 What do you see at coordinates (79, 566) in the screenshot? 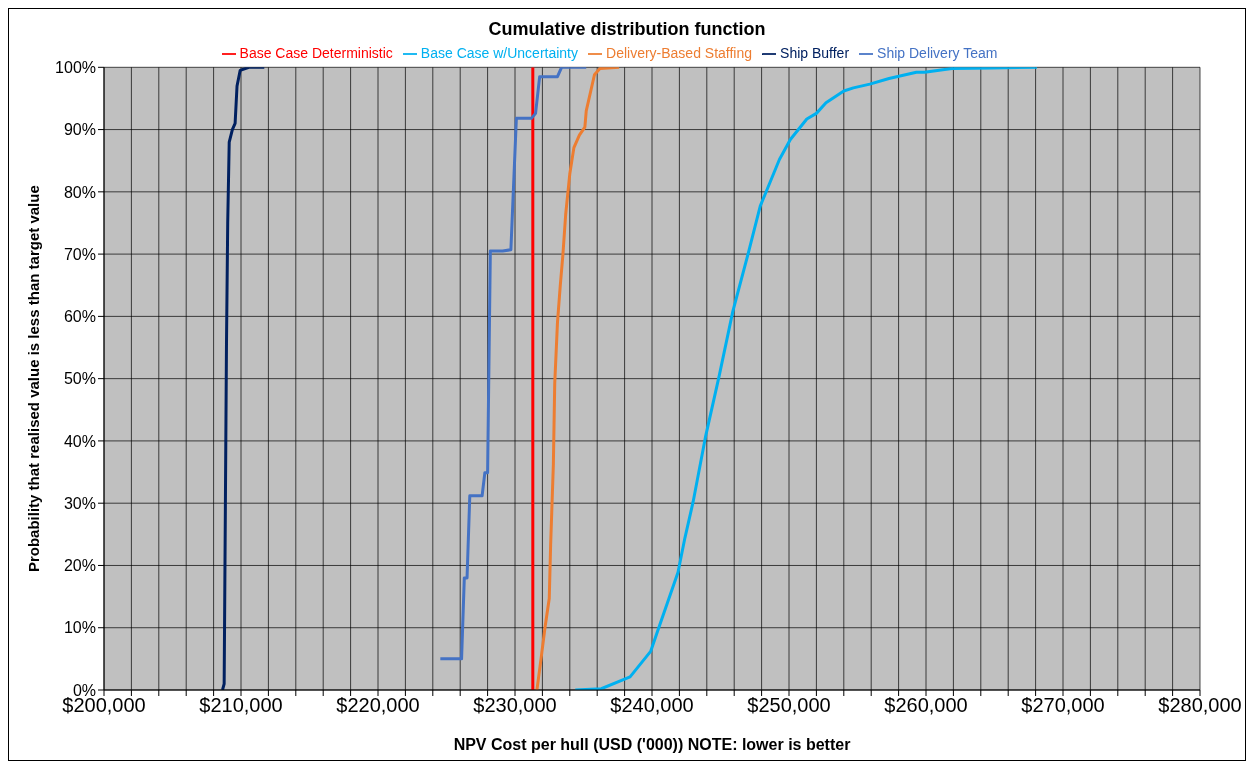
I see `y-tick-label: 20%` at bounding box center [79, 566].